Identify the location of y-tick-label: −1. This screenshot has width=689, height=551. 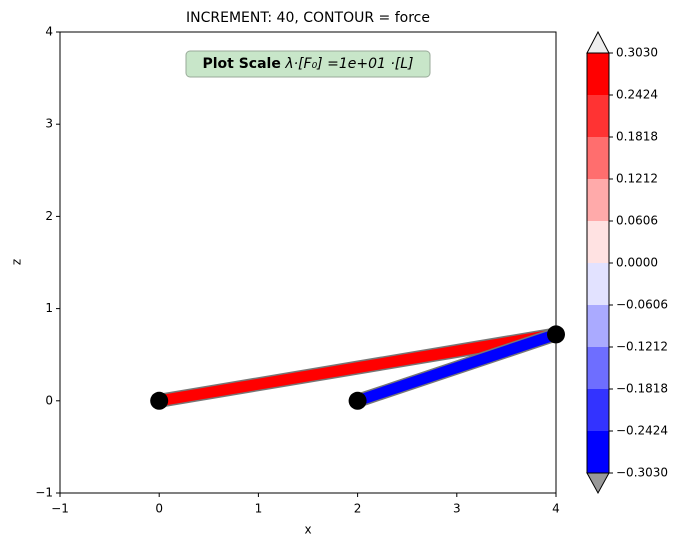
(44, 493).